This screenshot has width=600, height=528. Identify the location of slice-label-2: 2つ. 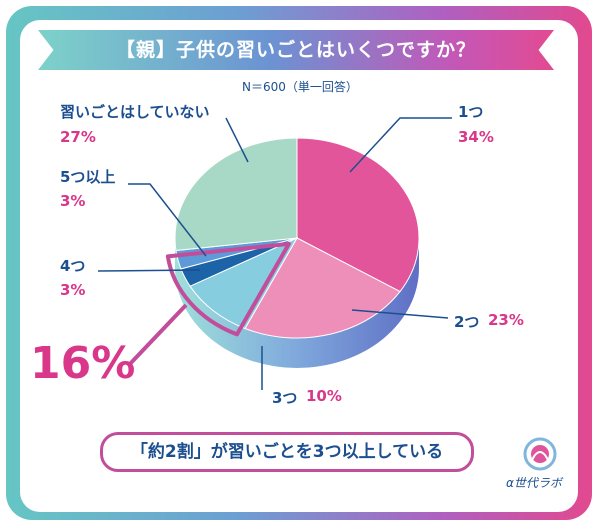
(467, 322).